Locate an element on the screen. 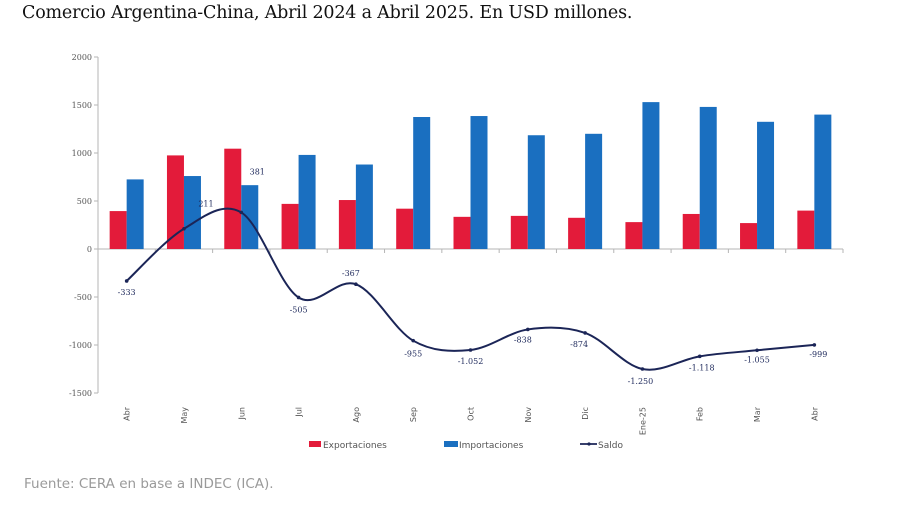 The image size is (900, 505). x-tick-label: Feb is located at coordinates (700, 414).